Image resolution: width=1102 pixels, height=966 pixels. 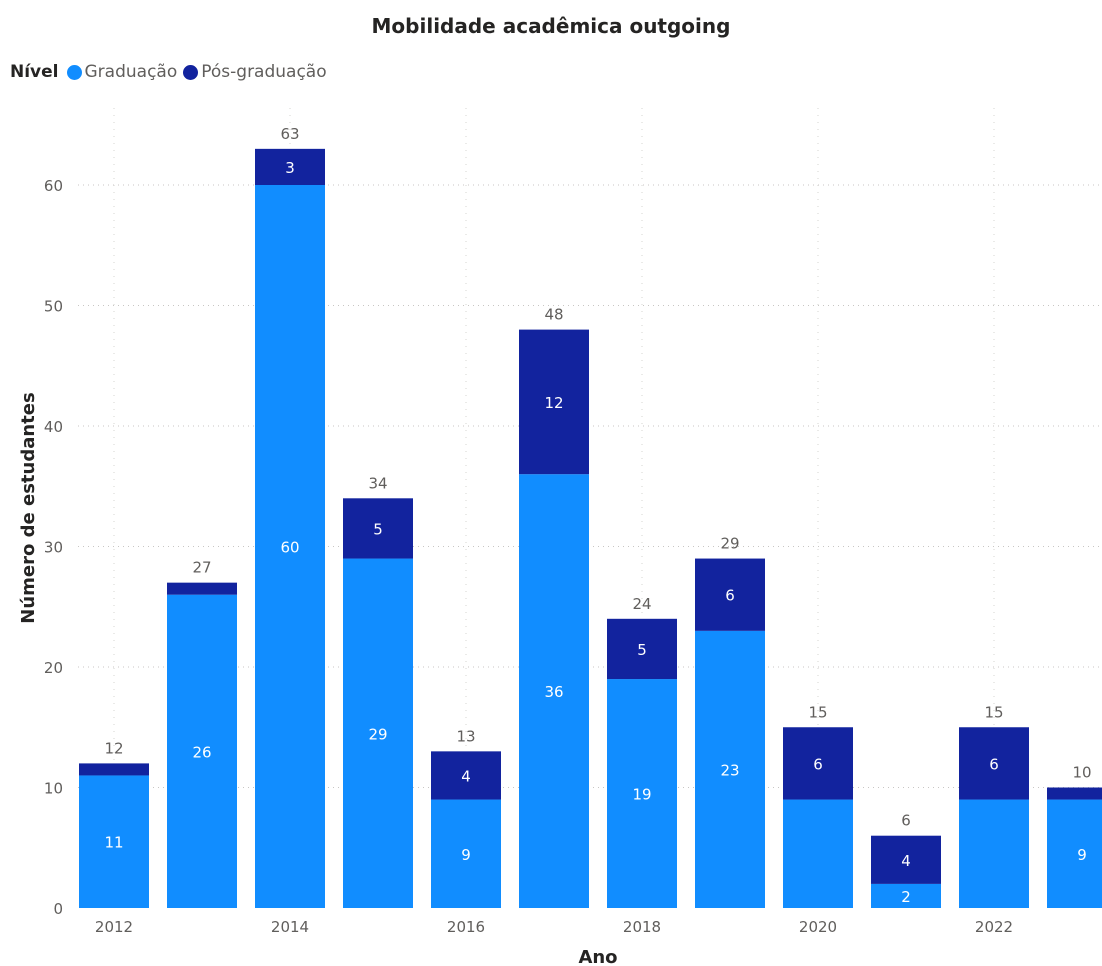 I want to click on x-tick-label: 2020, so click(x=818, y=927).